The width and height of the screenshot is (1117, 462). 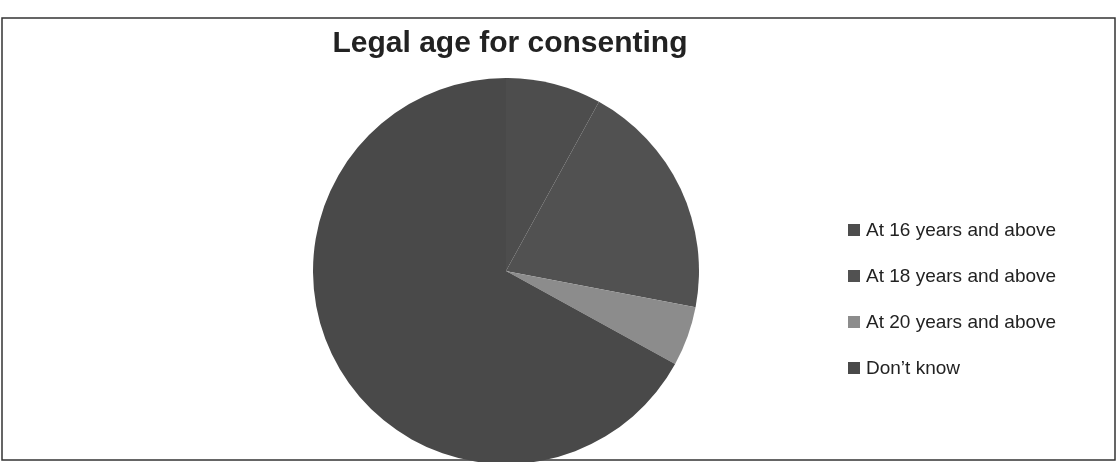 I want to click on legend-label: At 16 years and above, so click(x=961, y=229).